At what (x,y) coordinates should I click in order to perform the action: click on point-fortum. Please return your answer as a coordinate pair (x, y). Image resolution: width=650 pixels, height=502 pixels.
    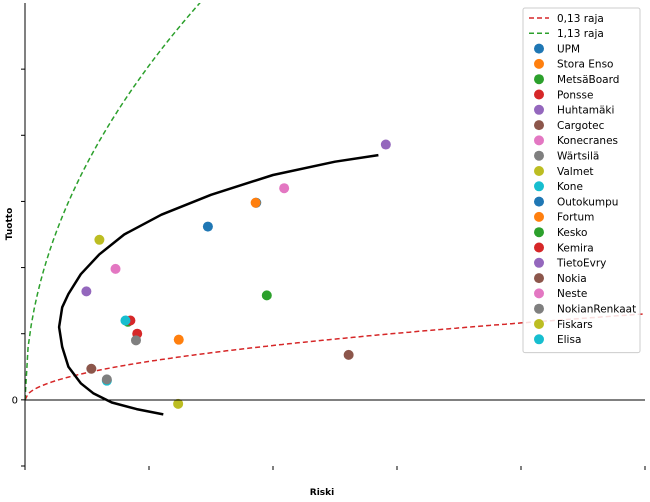
    Looking at the image, I should click on (255, 202).